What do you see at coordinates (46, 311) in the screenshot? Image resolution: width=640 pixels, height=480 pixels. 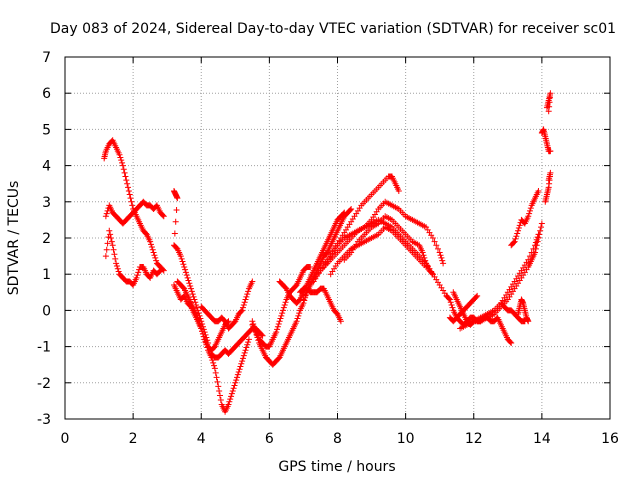 I see `y-tick-label: 0` at bounding box center [46, 311].